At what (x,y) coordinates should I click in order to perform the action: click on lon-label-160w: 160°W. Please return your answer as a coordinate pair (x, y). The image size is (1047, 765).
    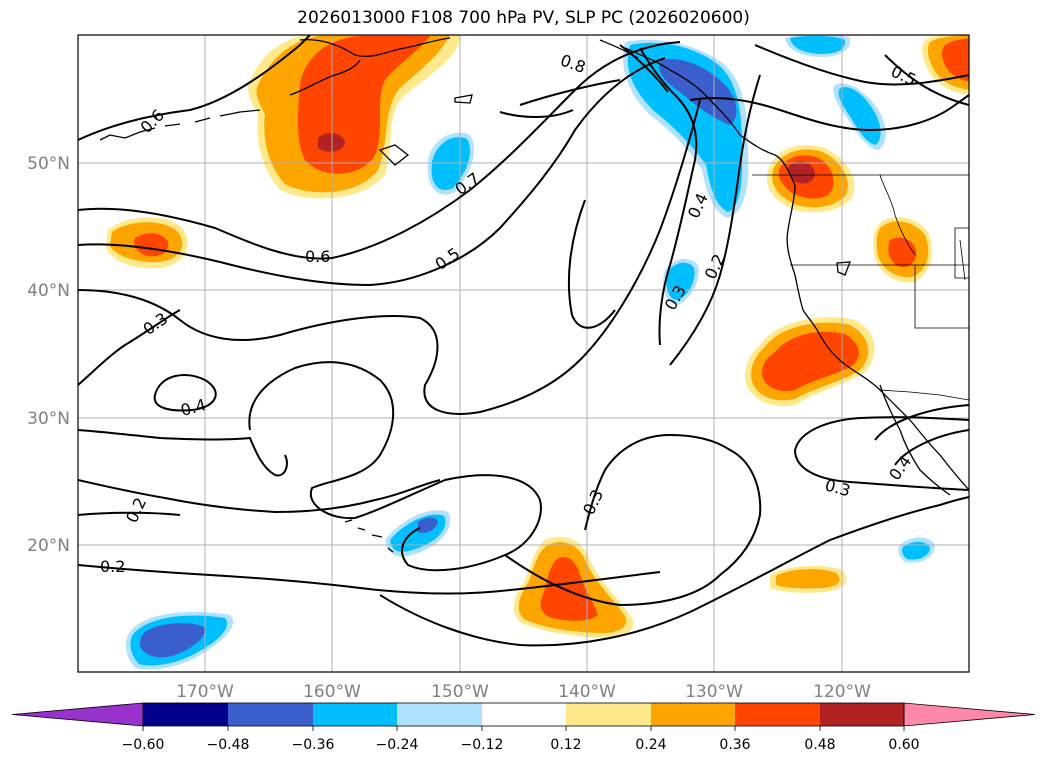
    Looking at the image, I should click on (332, 692).